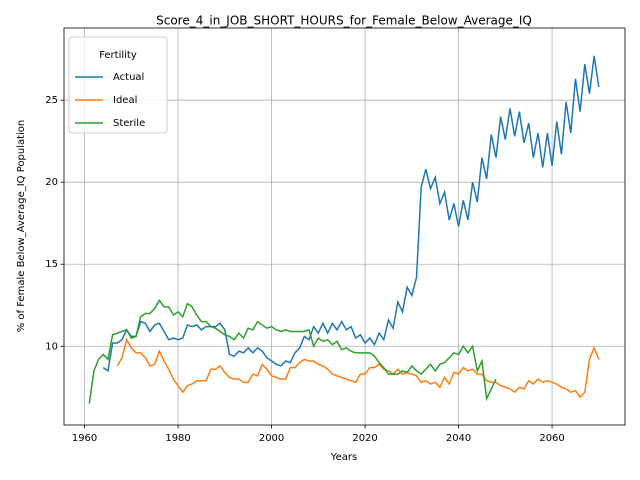 Image resolution: width=640 pixels, height=480 pixels. Describe the element at coordinates (51, 264) in the screenshot. I see `y-tick-label: 15` at that location.